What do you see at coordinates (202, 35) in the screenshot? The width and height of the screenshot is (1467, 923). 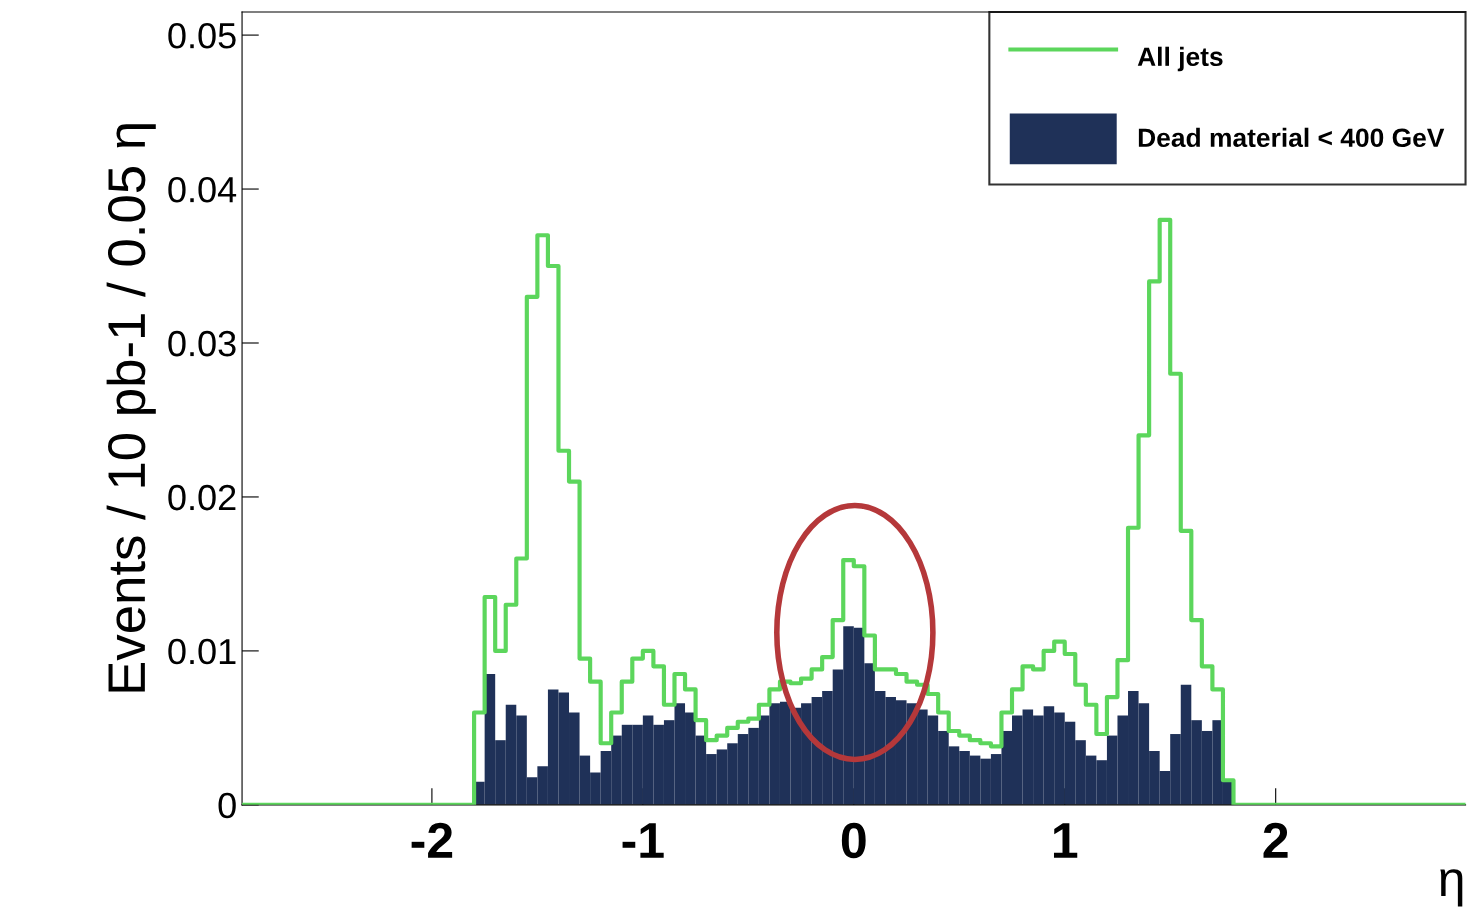 I see `y-tick-label: 0.05` at bounding box center [202, 35].